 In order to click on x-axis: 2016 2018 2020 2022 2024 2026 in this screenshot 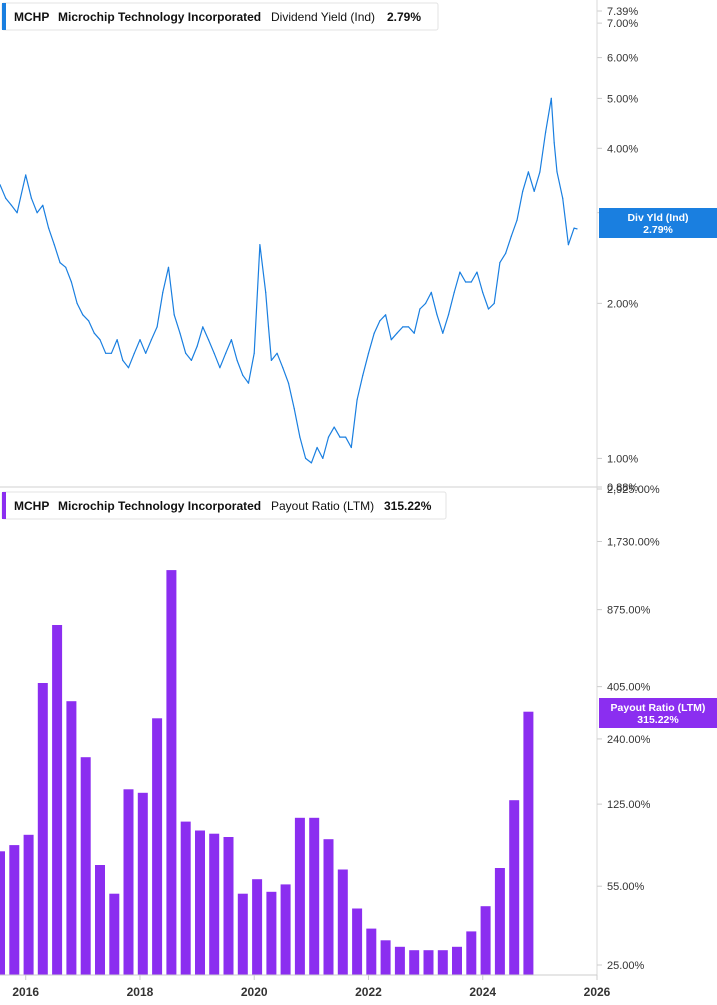, I will do `click(311, 987)`.